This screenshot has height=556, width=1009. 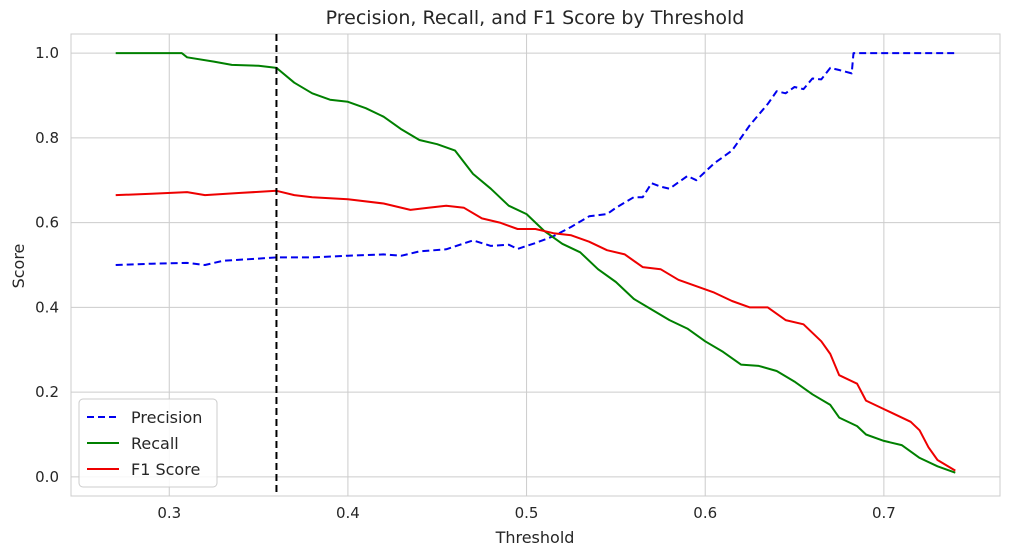 I want to click on y-tick-label: 0.6, so click(x=47, y=223).